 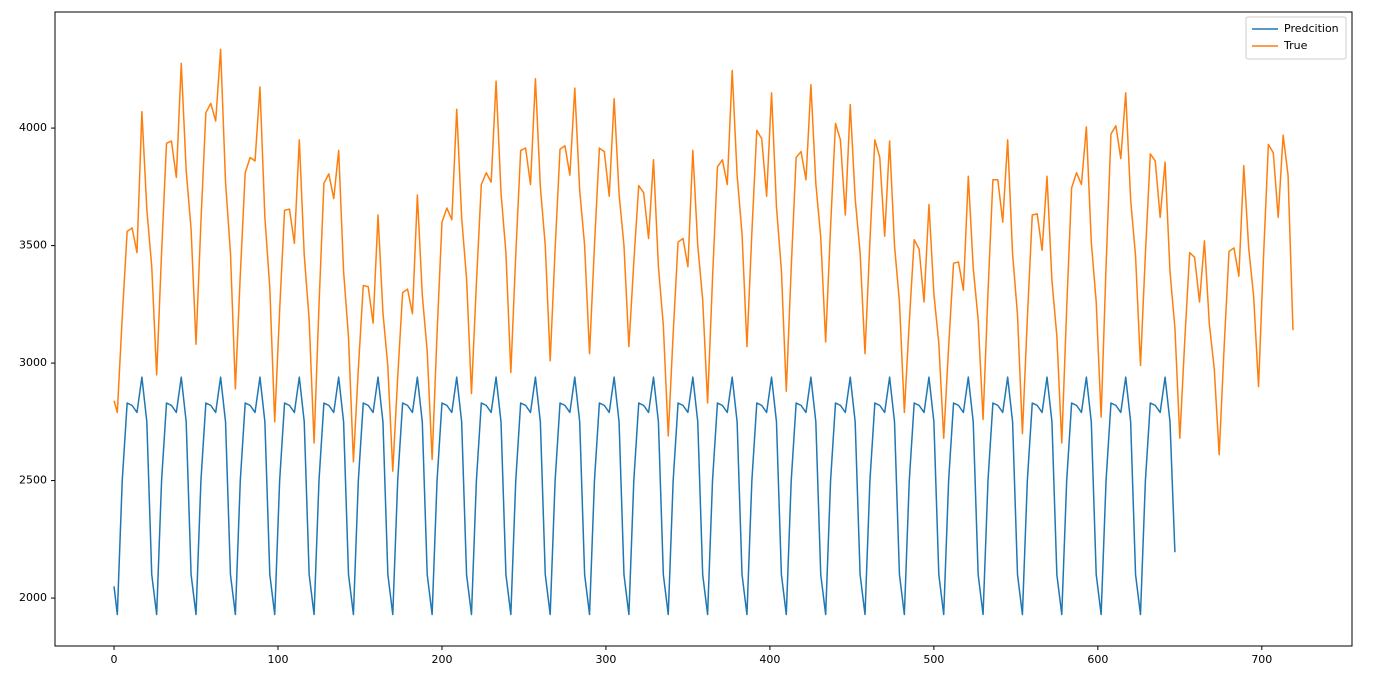 What do you see at coordinates (33, 362) in the screenshot?
I see `y-tick-label: 3000` at bounding box center [33, 362].